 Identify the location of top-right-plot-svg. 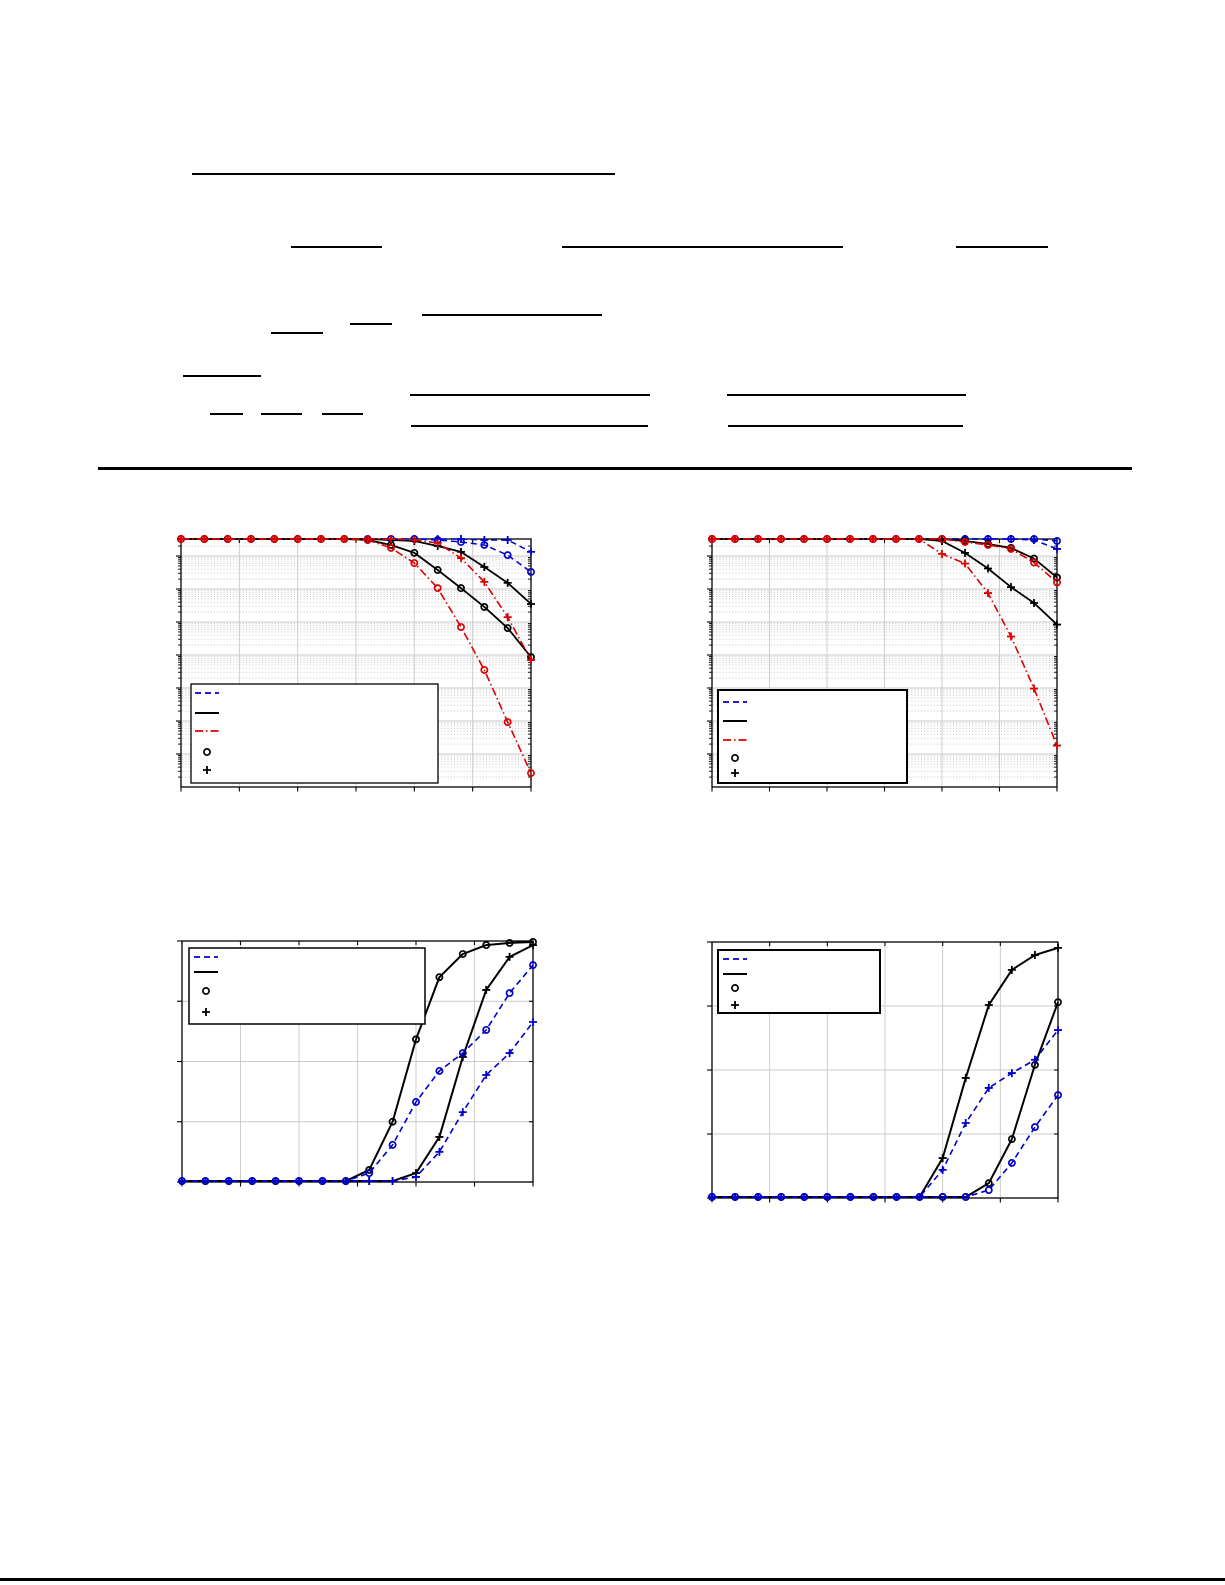
(884, 663).